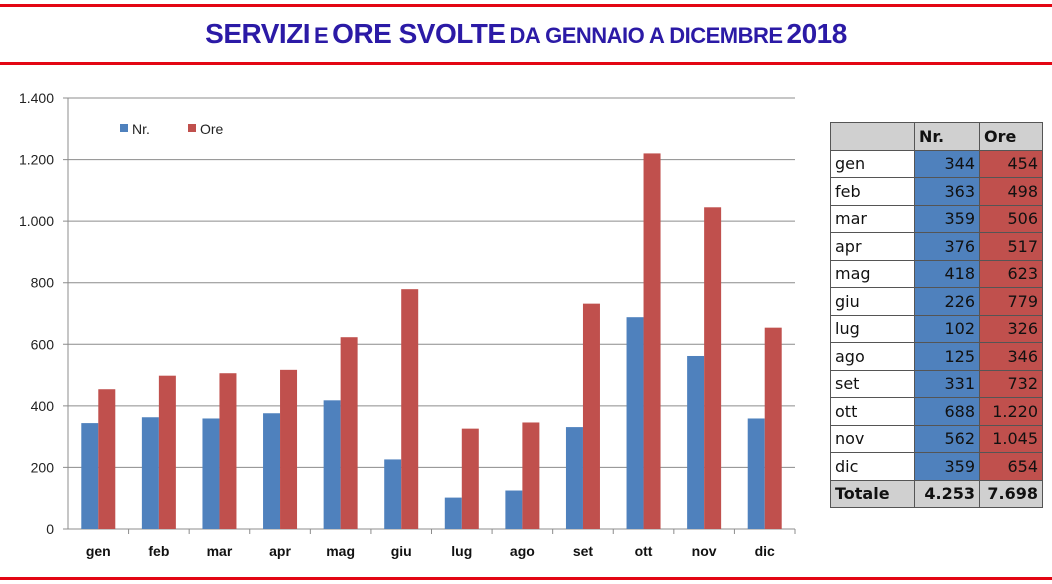  I want to click on table-cell: 346, so click(1011, 356).